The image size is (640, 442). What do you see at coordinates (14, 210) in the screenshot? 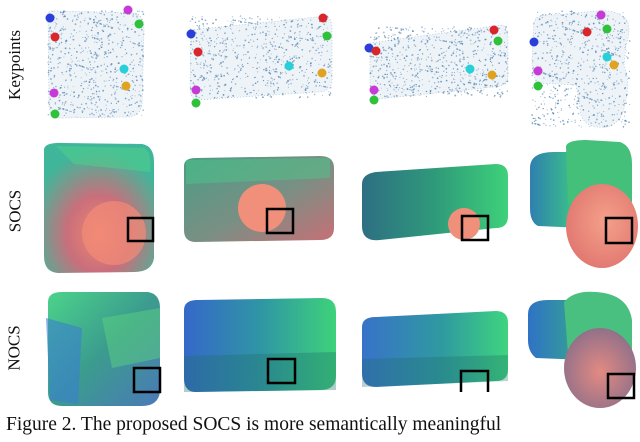
I see `row-label-socs: SOCS` at bounding box center [14, 210].